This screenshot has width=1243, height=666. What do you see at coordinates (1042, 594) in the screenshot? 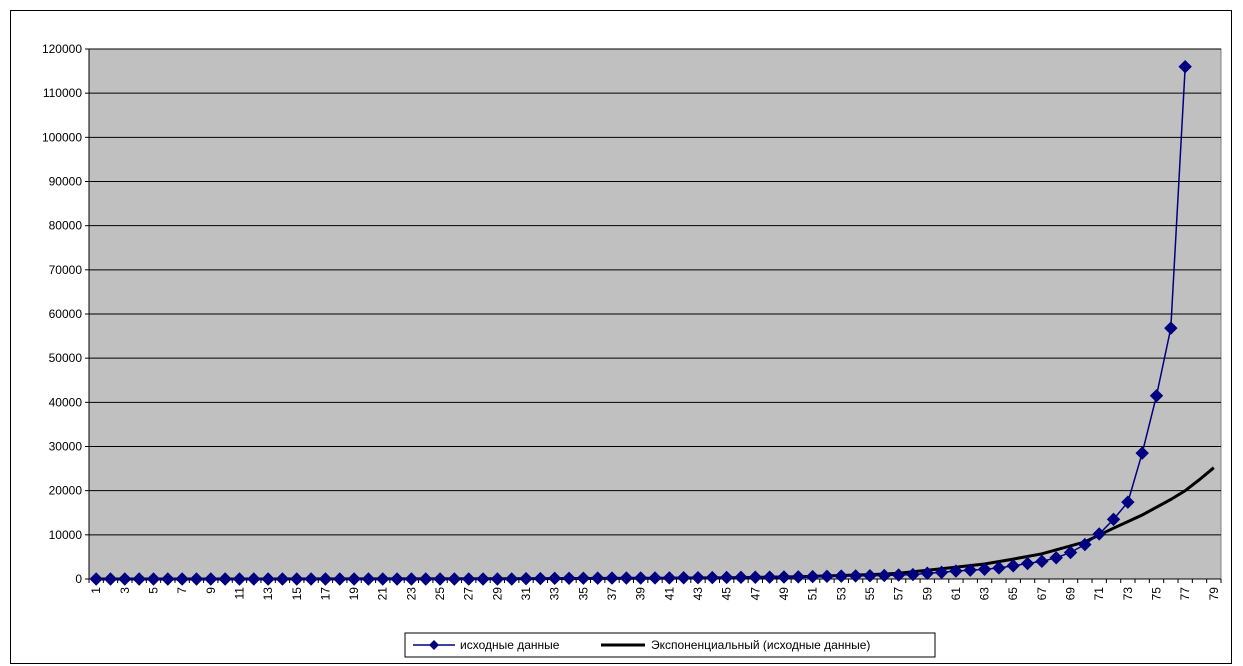
I see `x-tick-label: 67` at bounding box center [1042, 594].